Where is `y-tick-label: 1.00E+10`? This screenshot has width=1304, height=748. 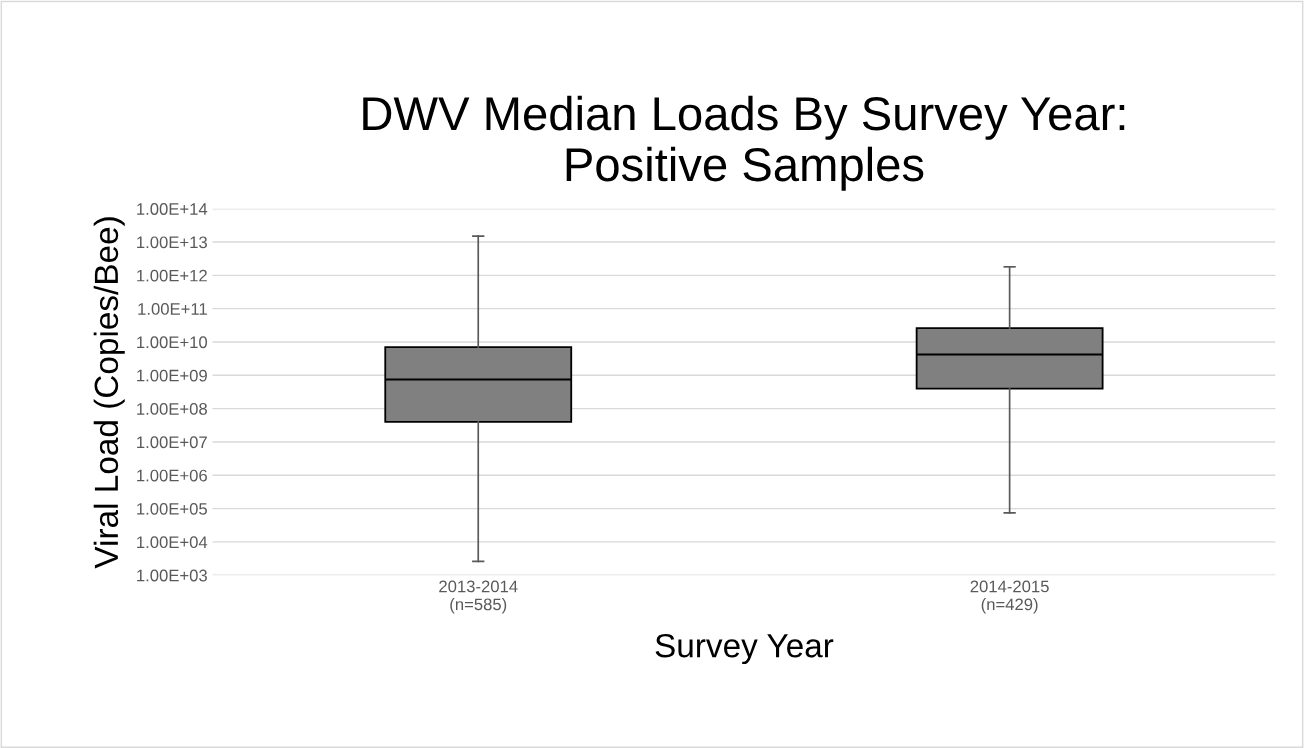
y-tick-label: 1.00E+10 is located at coordinates (172, 342).